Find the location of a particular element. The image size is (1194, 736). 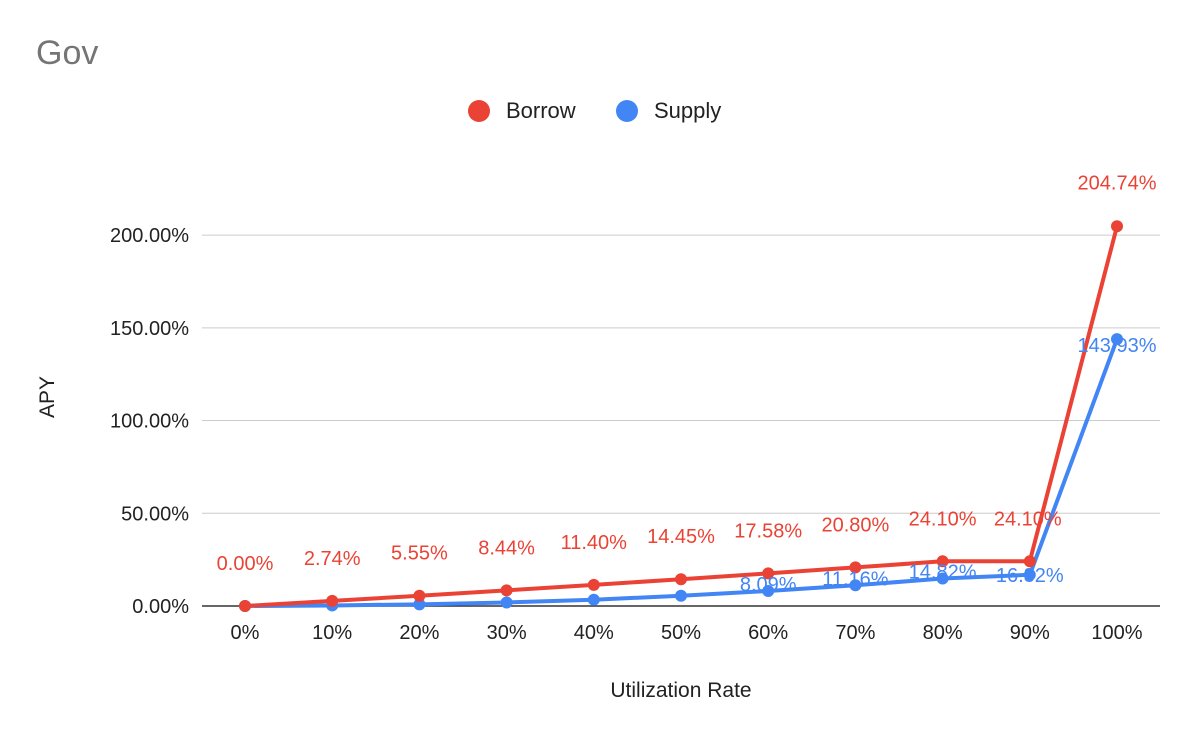

x-tick-label: 0% is located at coordinates (245, 633).